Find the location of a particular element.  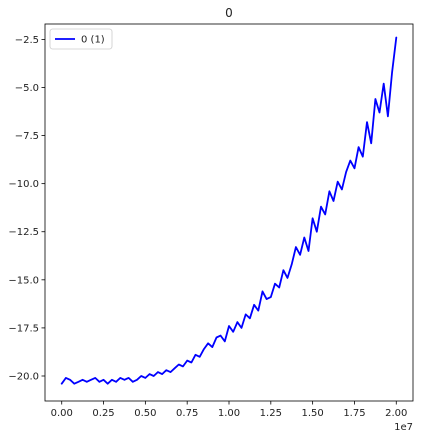

x-tick-label: 2.00 is located at coordinates (396, 413).